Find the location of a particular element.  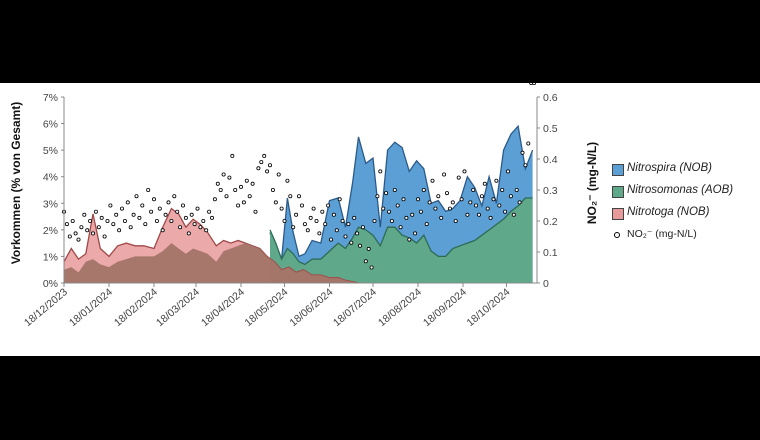

legend-label-nitrosomonas: Nitrosomonas (AOB) is located at coordinates (680, 190).